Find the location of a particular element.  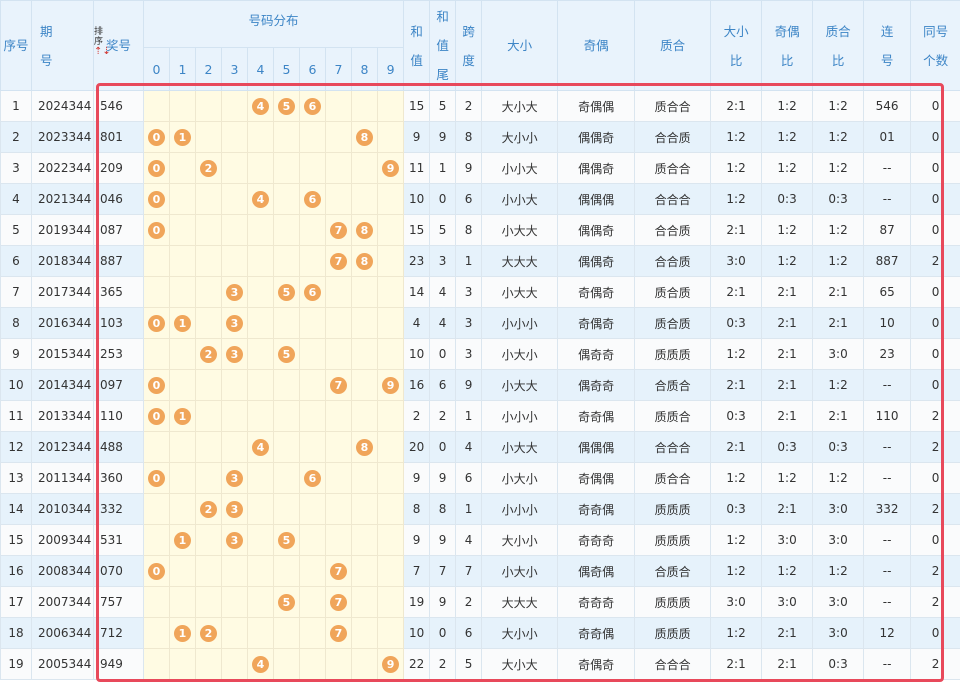

cell: 大小大 is located at coordinates (520, 664).